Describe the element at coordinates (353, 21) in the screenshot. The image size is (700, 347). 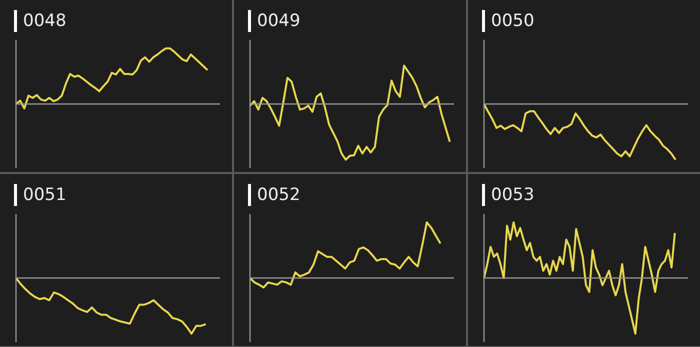
I see `chart-title: 0049` at that location.